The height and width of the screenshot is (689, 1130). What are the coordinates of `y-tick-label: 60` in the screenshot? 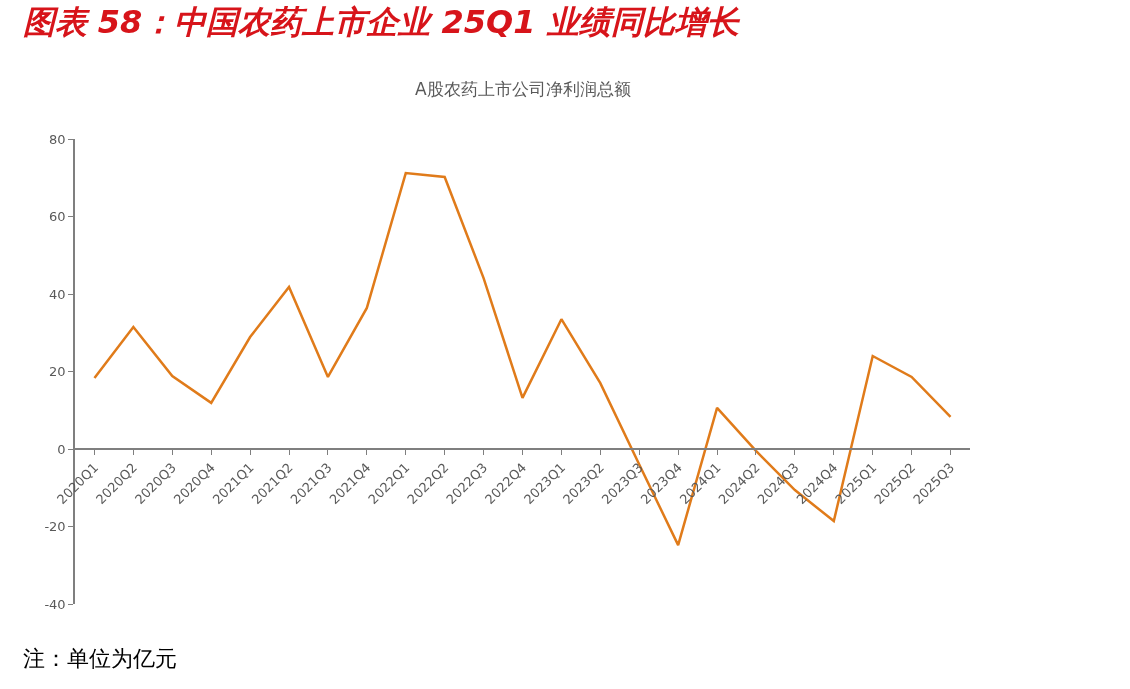 It's located at (57, 217).